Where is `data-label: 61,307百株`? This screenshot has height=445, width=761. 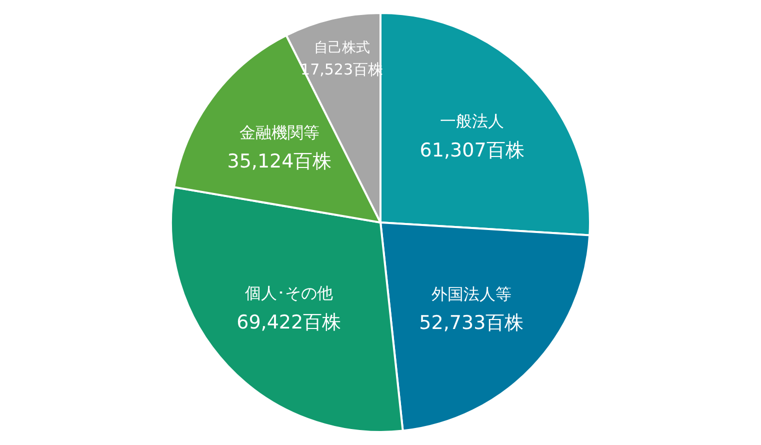 data-label: 61,307百株 is located at coordinates (472, 150).